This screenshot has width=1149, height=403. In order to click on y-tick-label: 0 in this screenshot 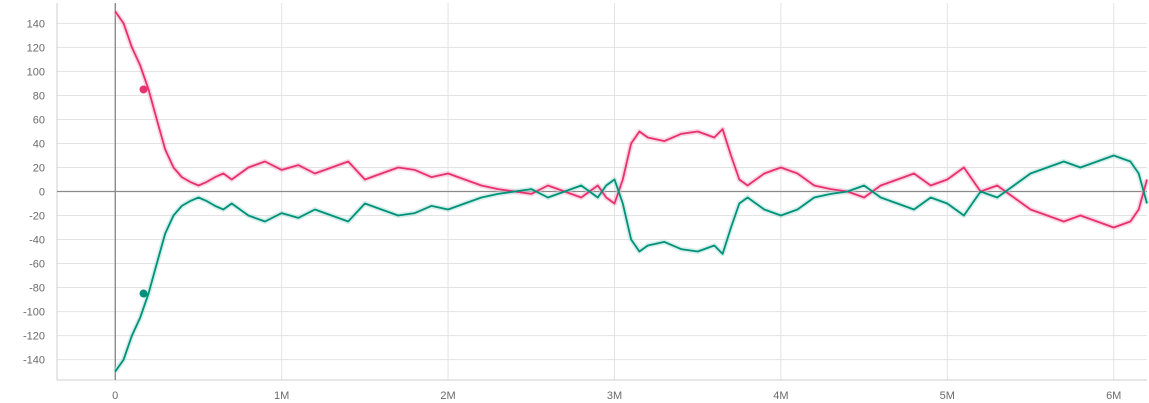, I will do `click(42, 193)`.